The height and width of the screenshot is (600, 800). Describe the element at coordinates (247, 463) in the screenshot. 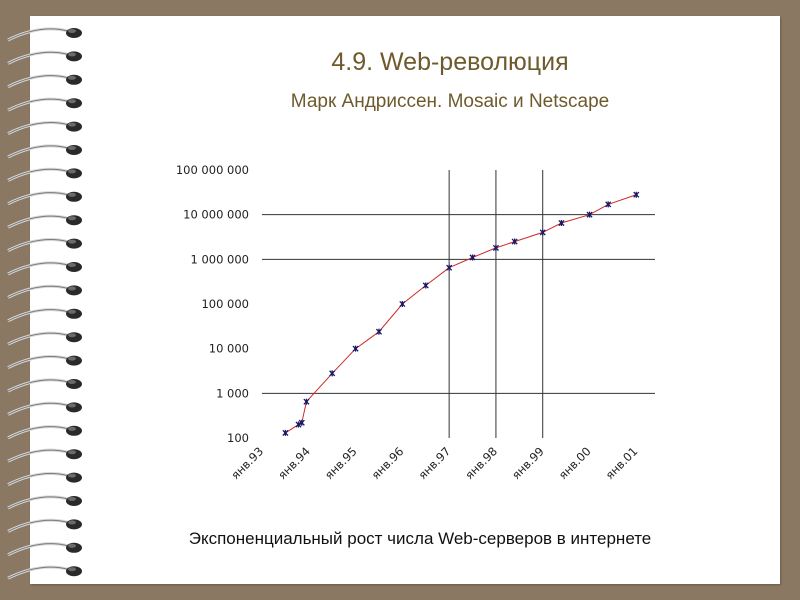

I see `x-tick-label: янв.93` at that location.